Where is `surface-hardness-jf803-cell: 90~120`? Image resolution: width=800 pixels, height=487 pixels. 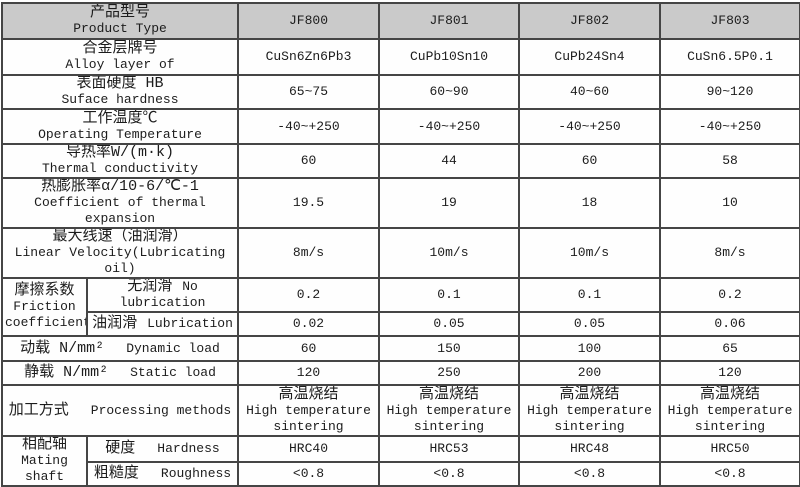
surface-hardness-jf803-cell: 90~120 is located at coordinates (729, 92).